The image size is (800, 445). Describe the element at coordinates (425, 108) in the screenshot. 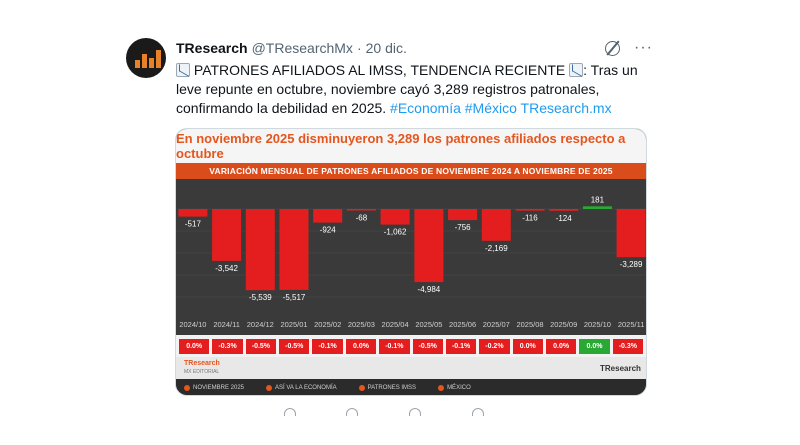

I see `hashtag-economia: #Economía` at that location.